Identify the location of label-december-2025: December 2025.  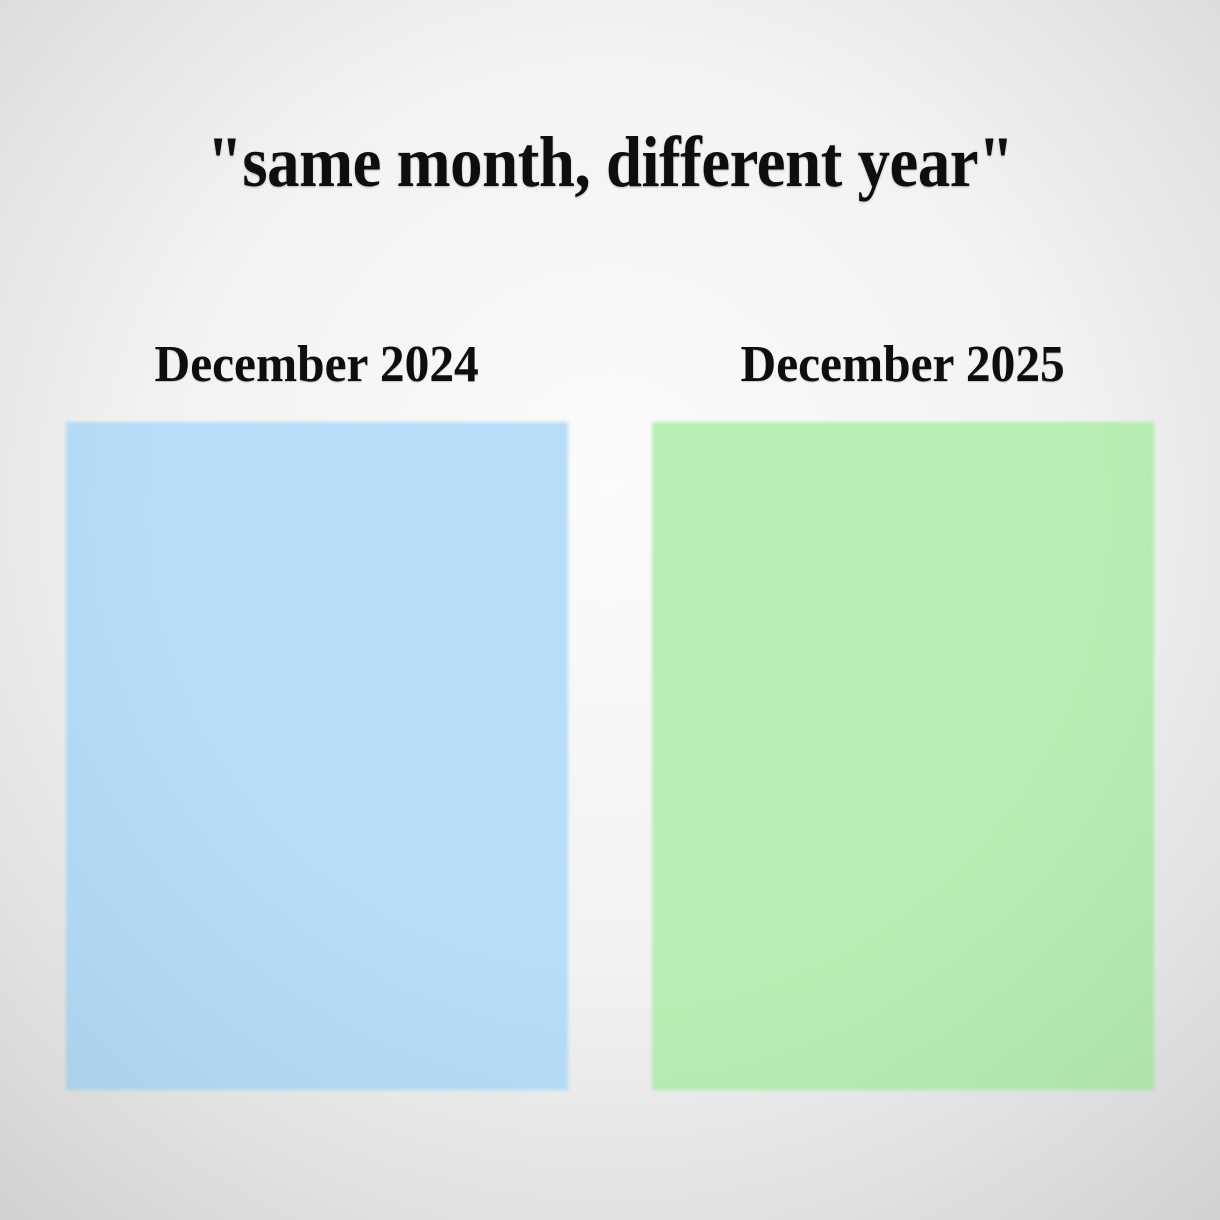
(903, 365).